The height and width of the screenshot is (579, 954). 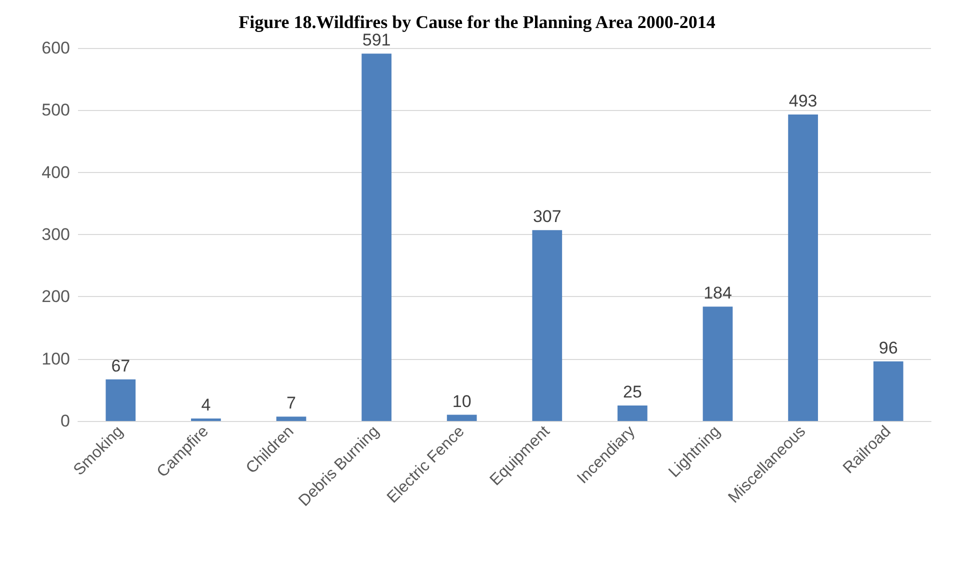 What do you see at coordinates (56, 172) in the screenshot?
I see `y-tick-label: 400` at bounding box center [56, 172].